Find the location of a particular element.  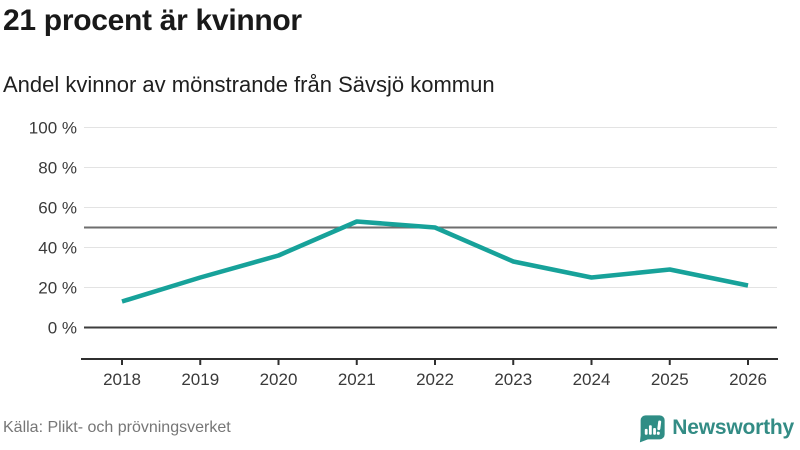

logo-bubble-shape is located at coordinates (652, 429).